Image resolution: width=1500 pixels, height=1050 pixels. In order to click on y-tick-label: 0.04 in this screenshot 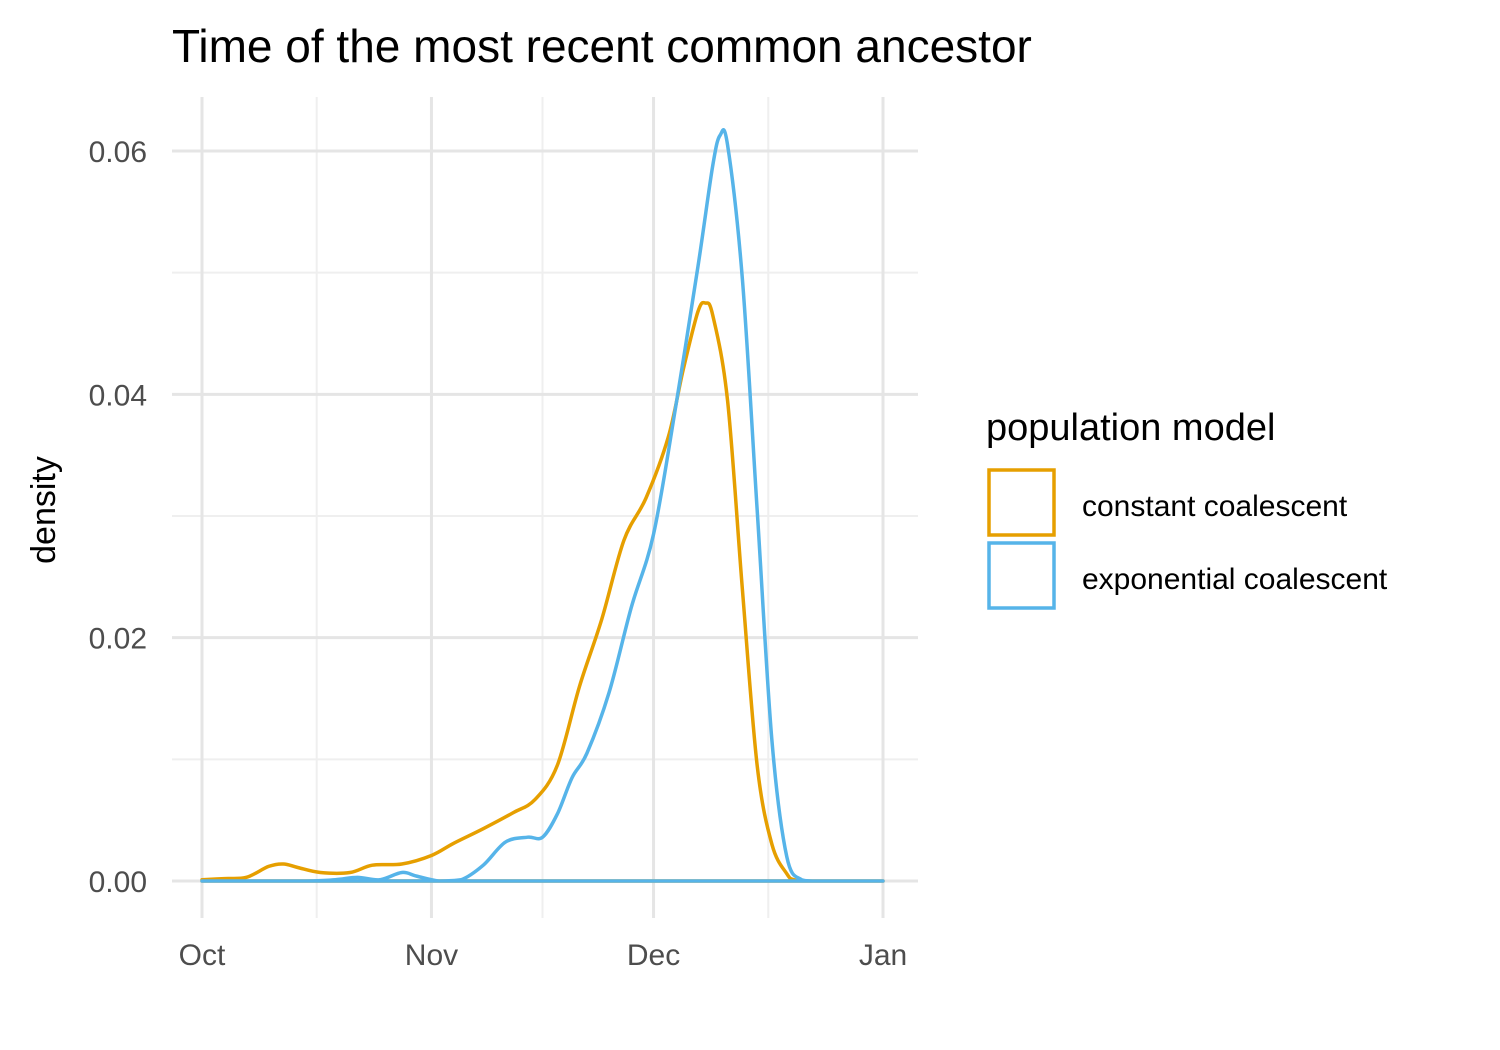, I will do `click(118, 395)`.